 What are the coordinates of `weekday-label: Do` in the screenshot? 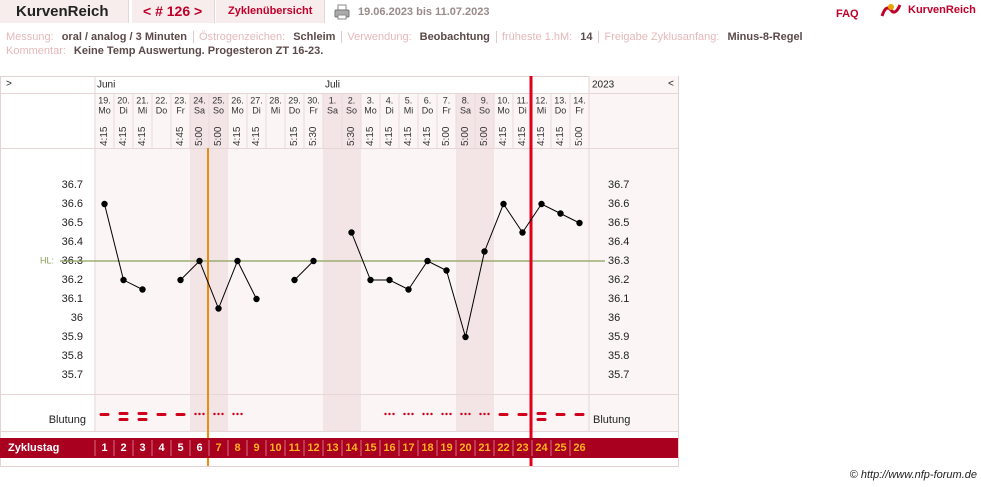 It's located at (561, 110).